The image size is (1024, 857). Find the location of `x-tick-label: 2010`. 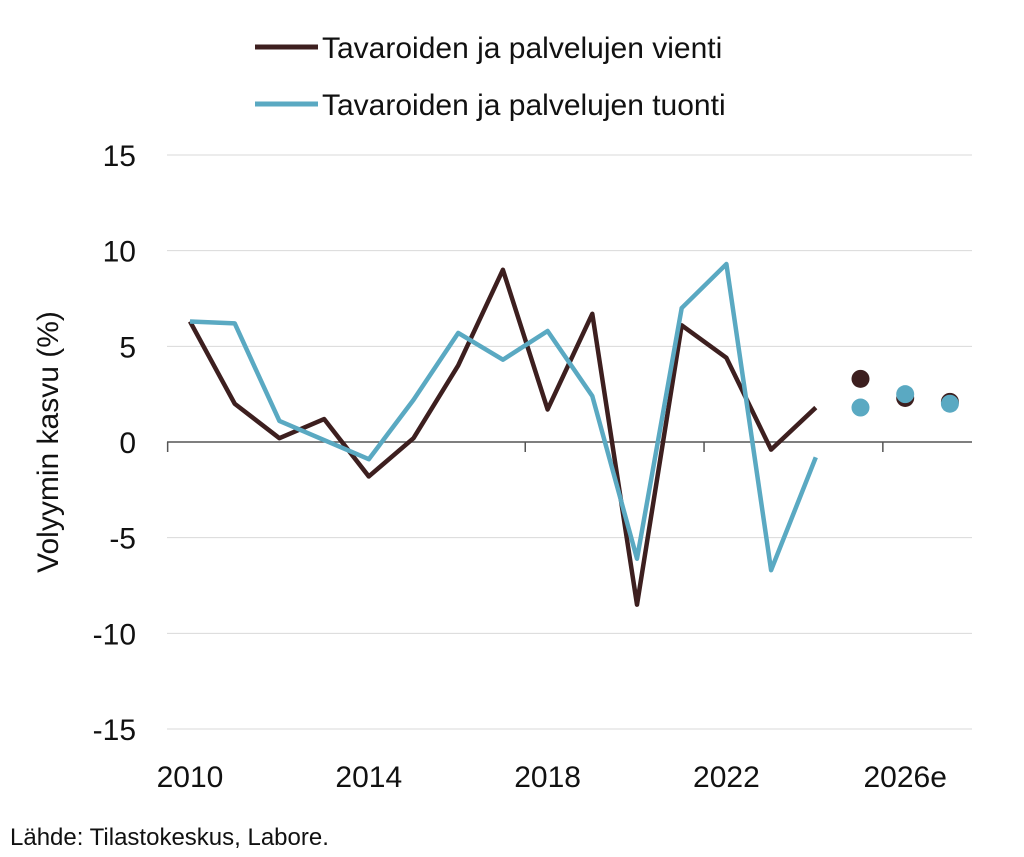

x-tick-label: 2010 is located at coordinates (190, 777).